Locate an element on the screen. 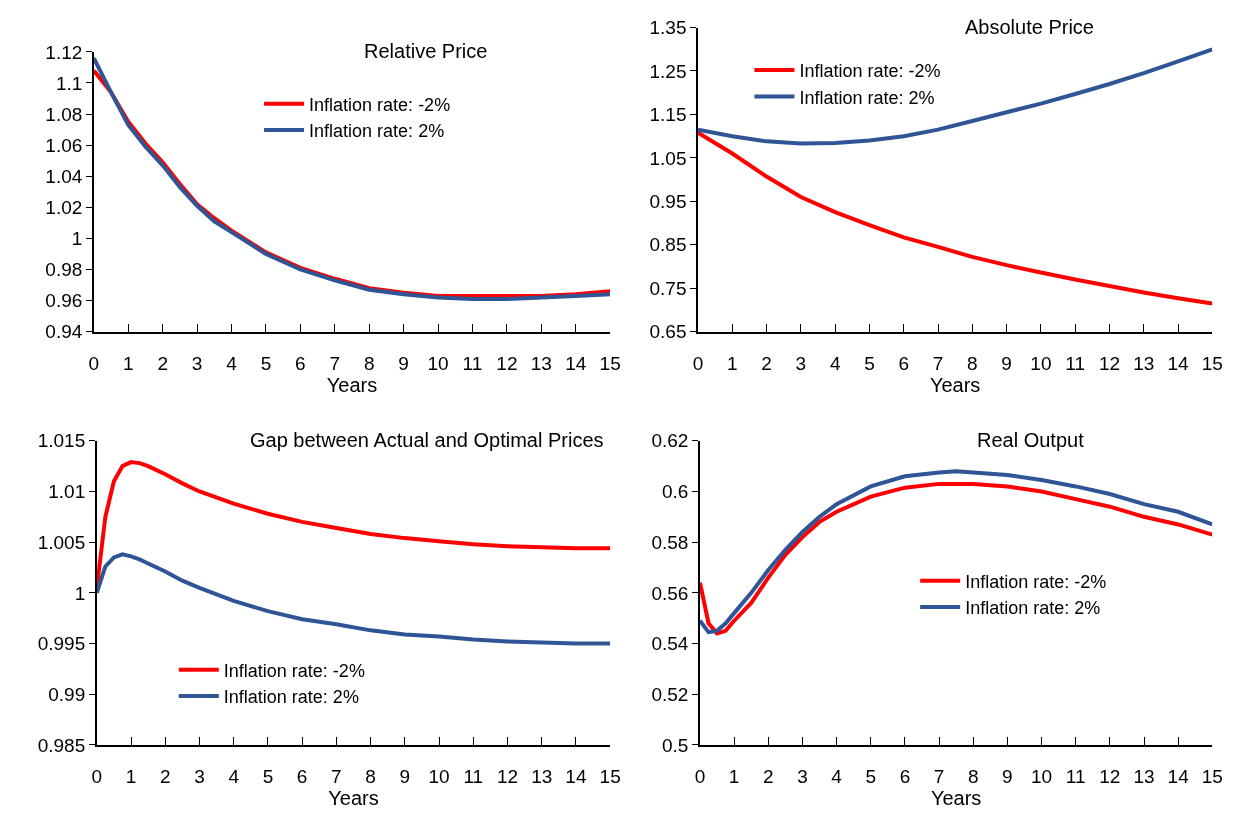  y-tick-label: 0.52 is located at coordinates (670, 694).